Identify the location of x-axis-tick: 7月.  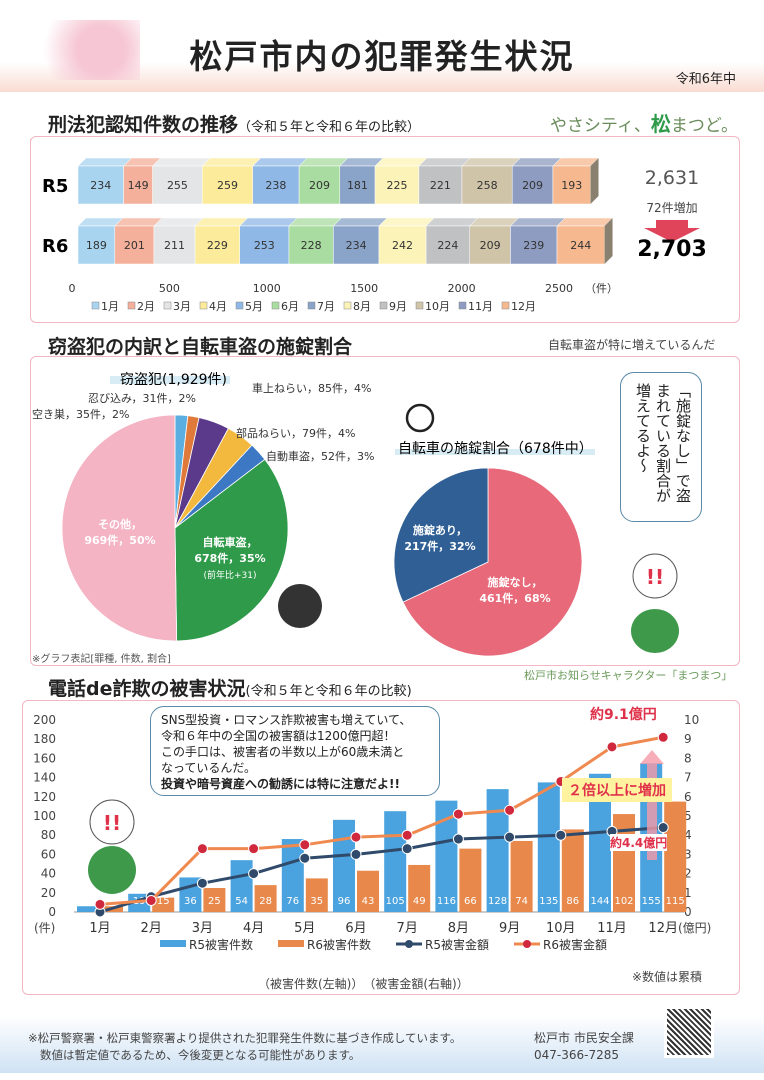
(407, 928).